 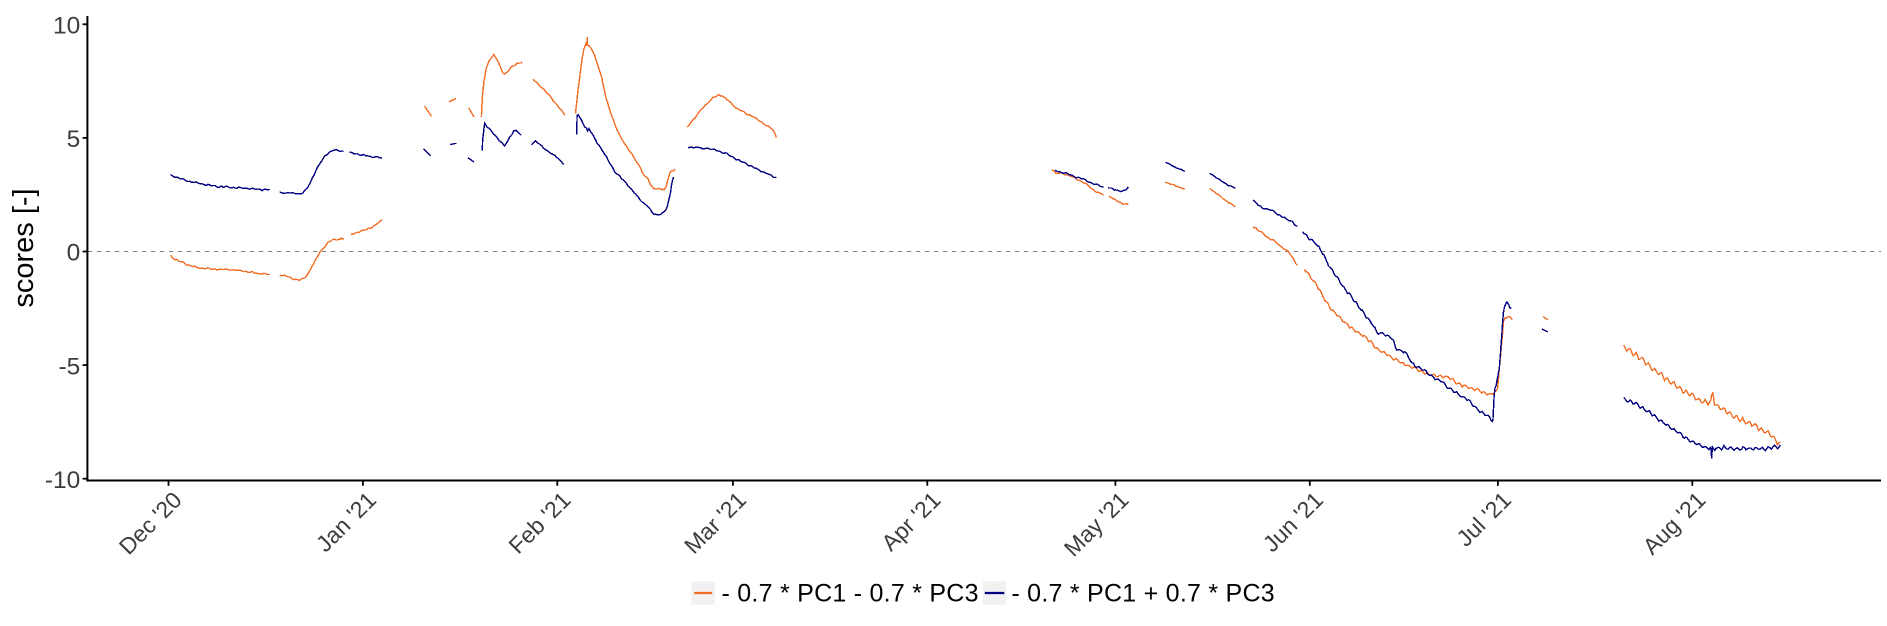 What do you see at coordinates (70, 366) in the screenshot?
I see `svg-text: -5` at bounding box center [70, 366].